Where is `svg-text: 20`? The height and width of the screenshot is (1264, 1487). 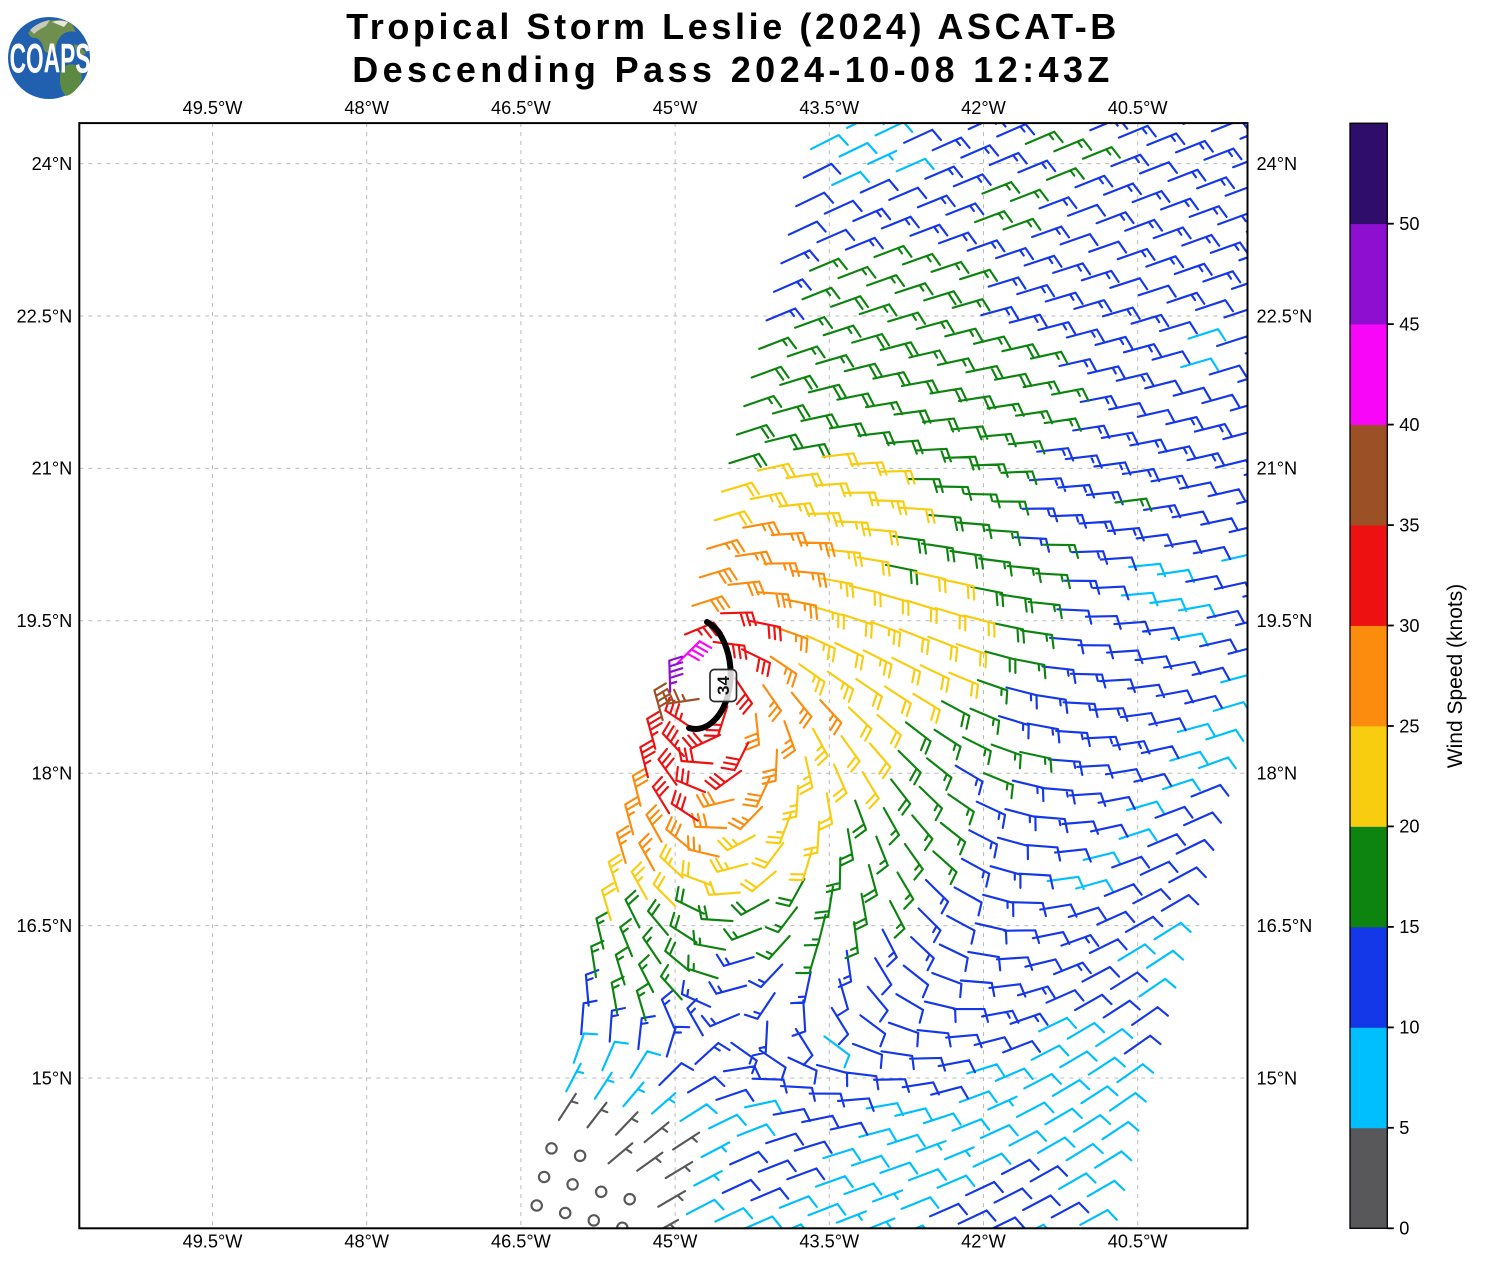
svg-text: 20 is located at coordinates (1409, 827).